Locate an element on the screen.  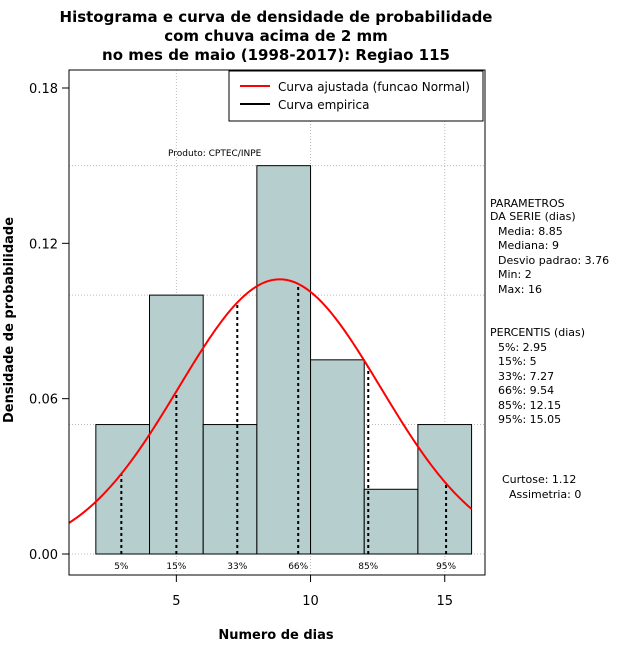
percentile-label: 33% is located at coordinates (237, 567).